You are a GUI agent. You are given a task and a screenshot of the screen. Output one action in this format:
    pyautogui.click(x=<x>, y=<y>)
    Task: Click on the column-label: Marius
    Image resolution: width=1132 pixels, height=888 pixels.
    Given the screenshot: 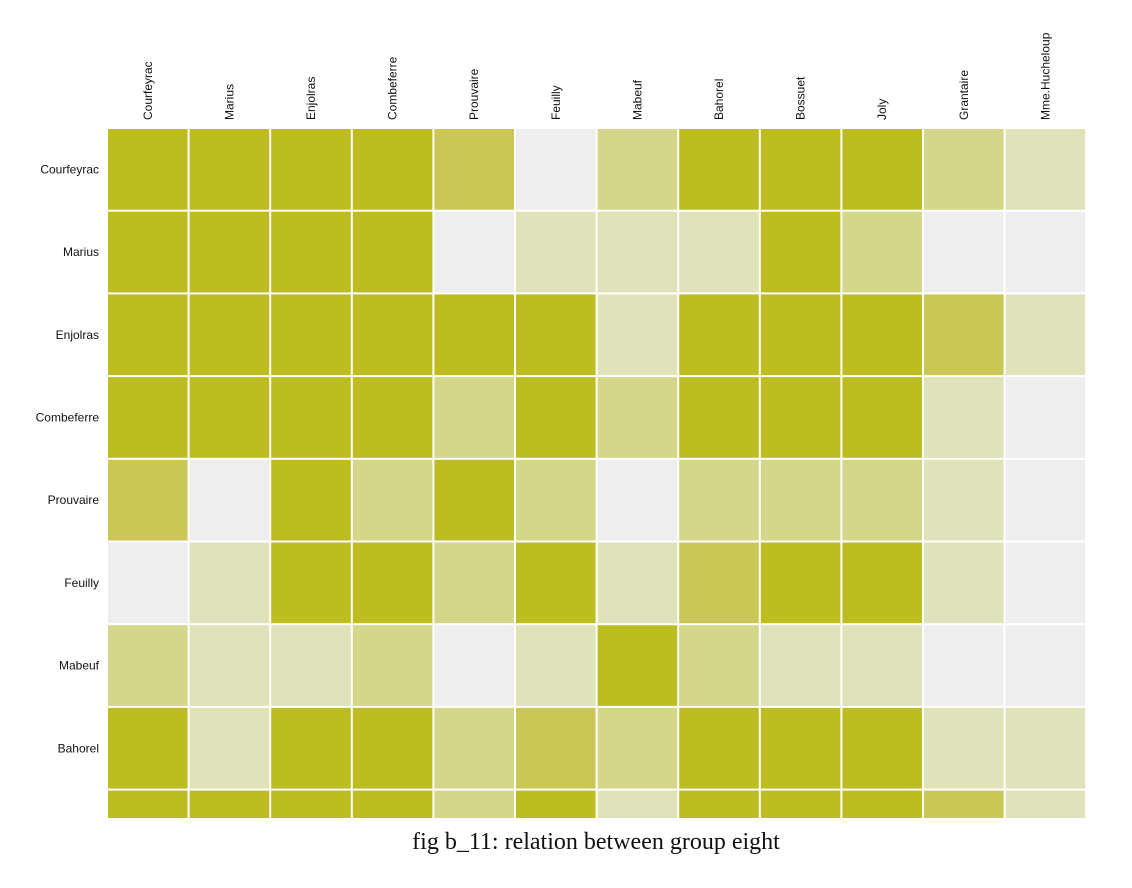 What is the action you would take?
    pyautogui.click(x=229, y=102)
    